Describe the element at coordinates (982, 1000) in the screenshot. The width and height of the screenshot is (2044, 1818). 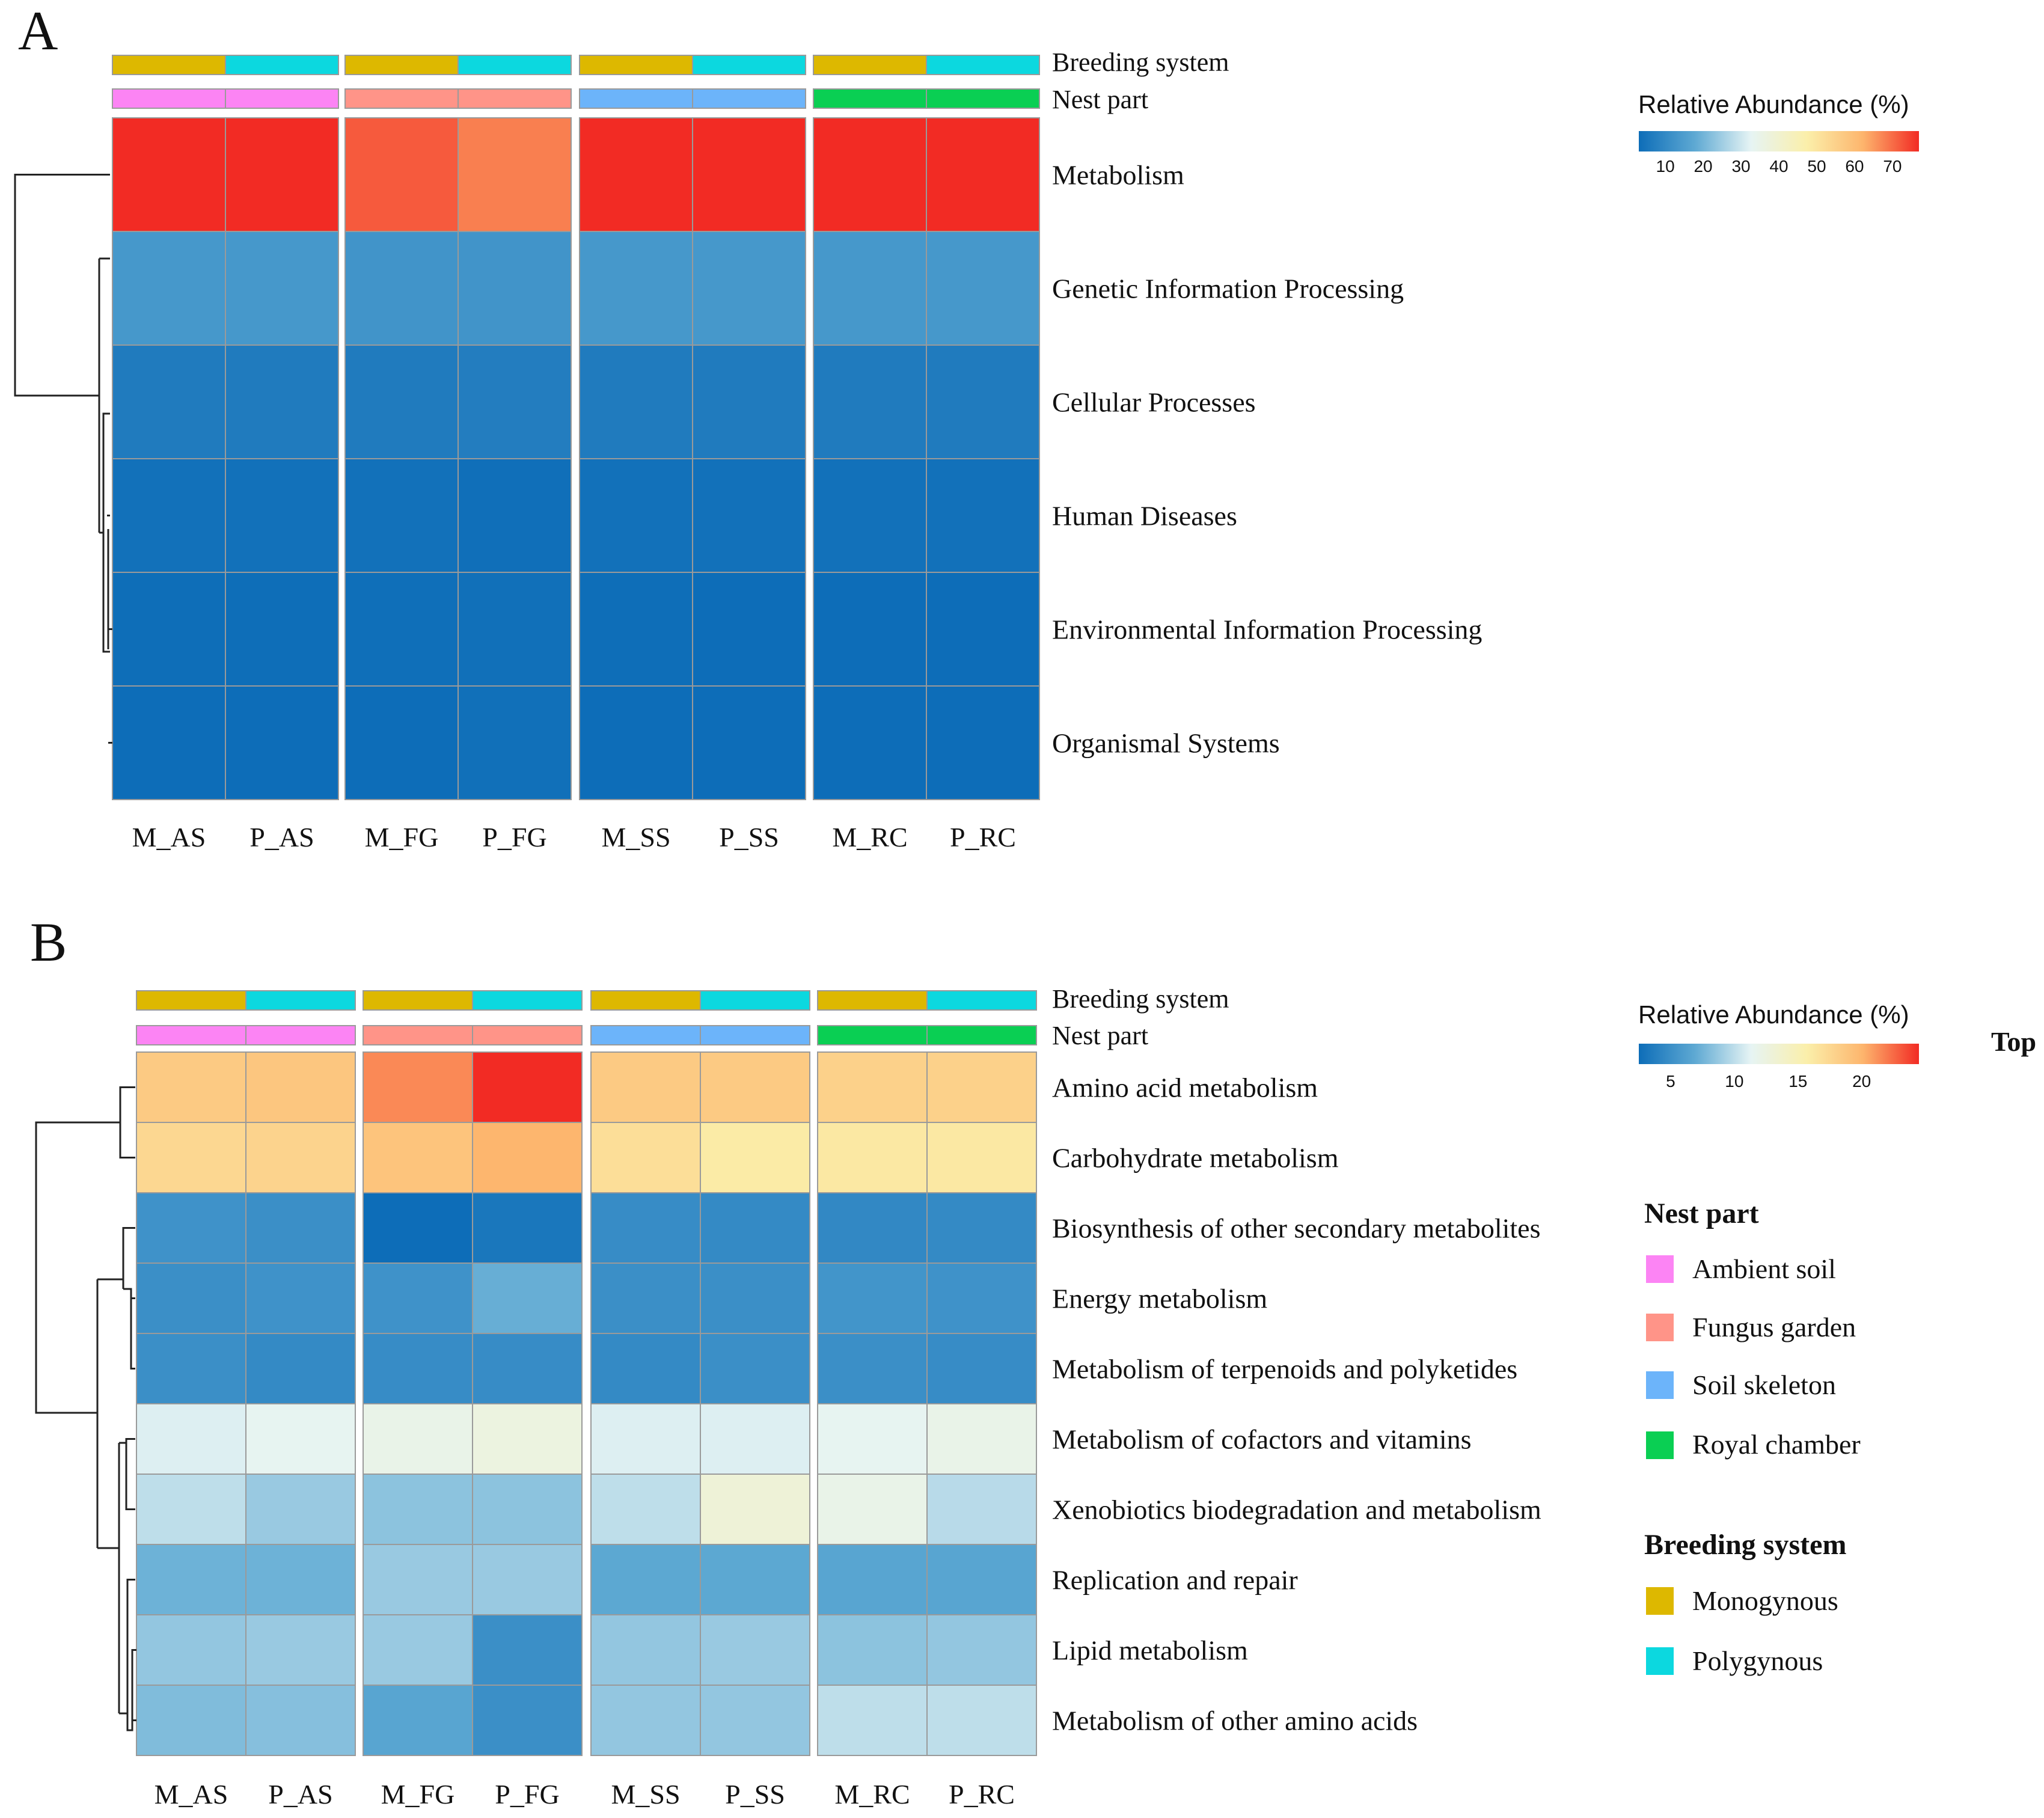
I see `annotation-breeding-P_RC` at that location.